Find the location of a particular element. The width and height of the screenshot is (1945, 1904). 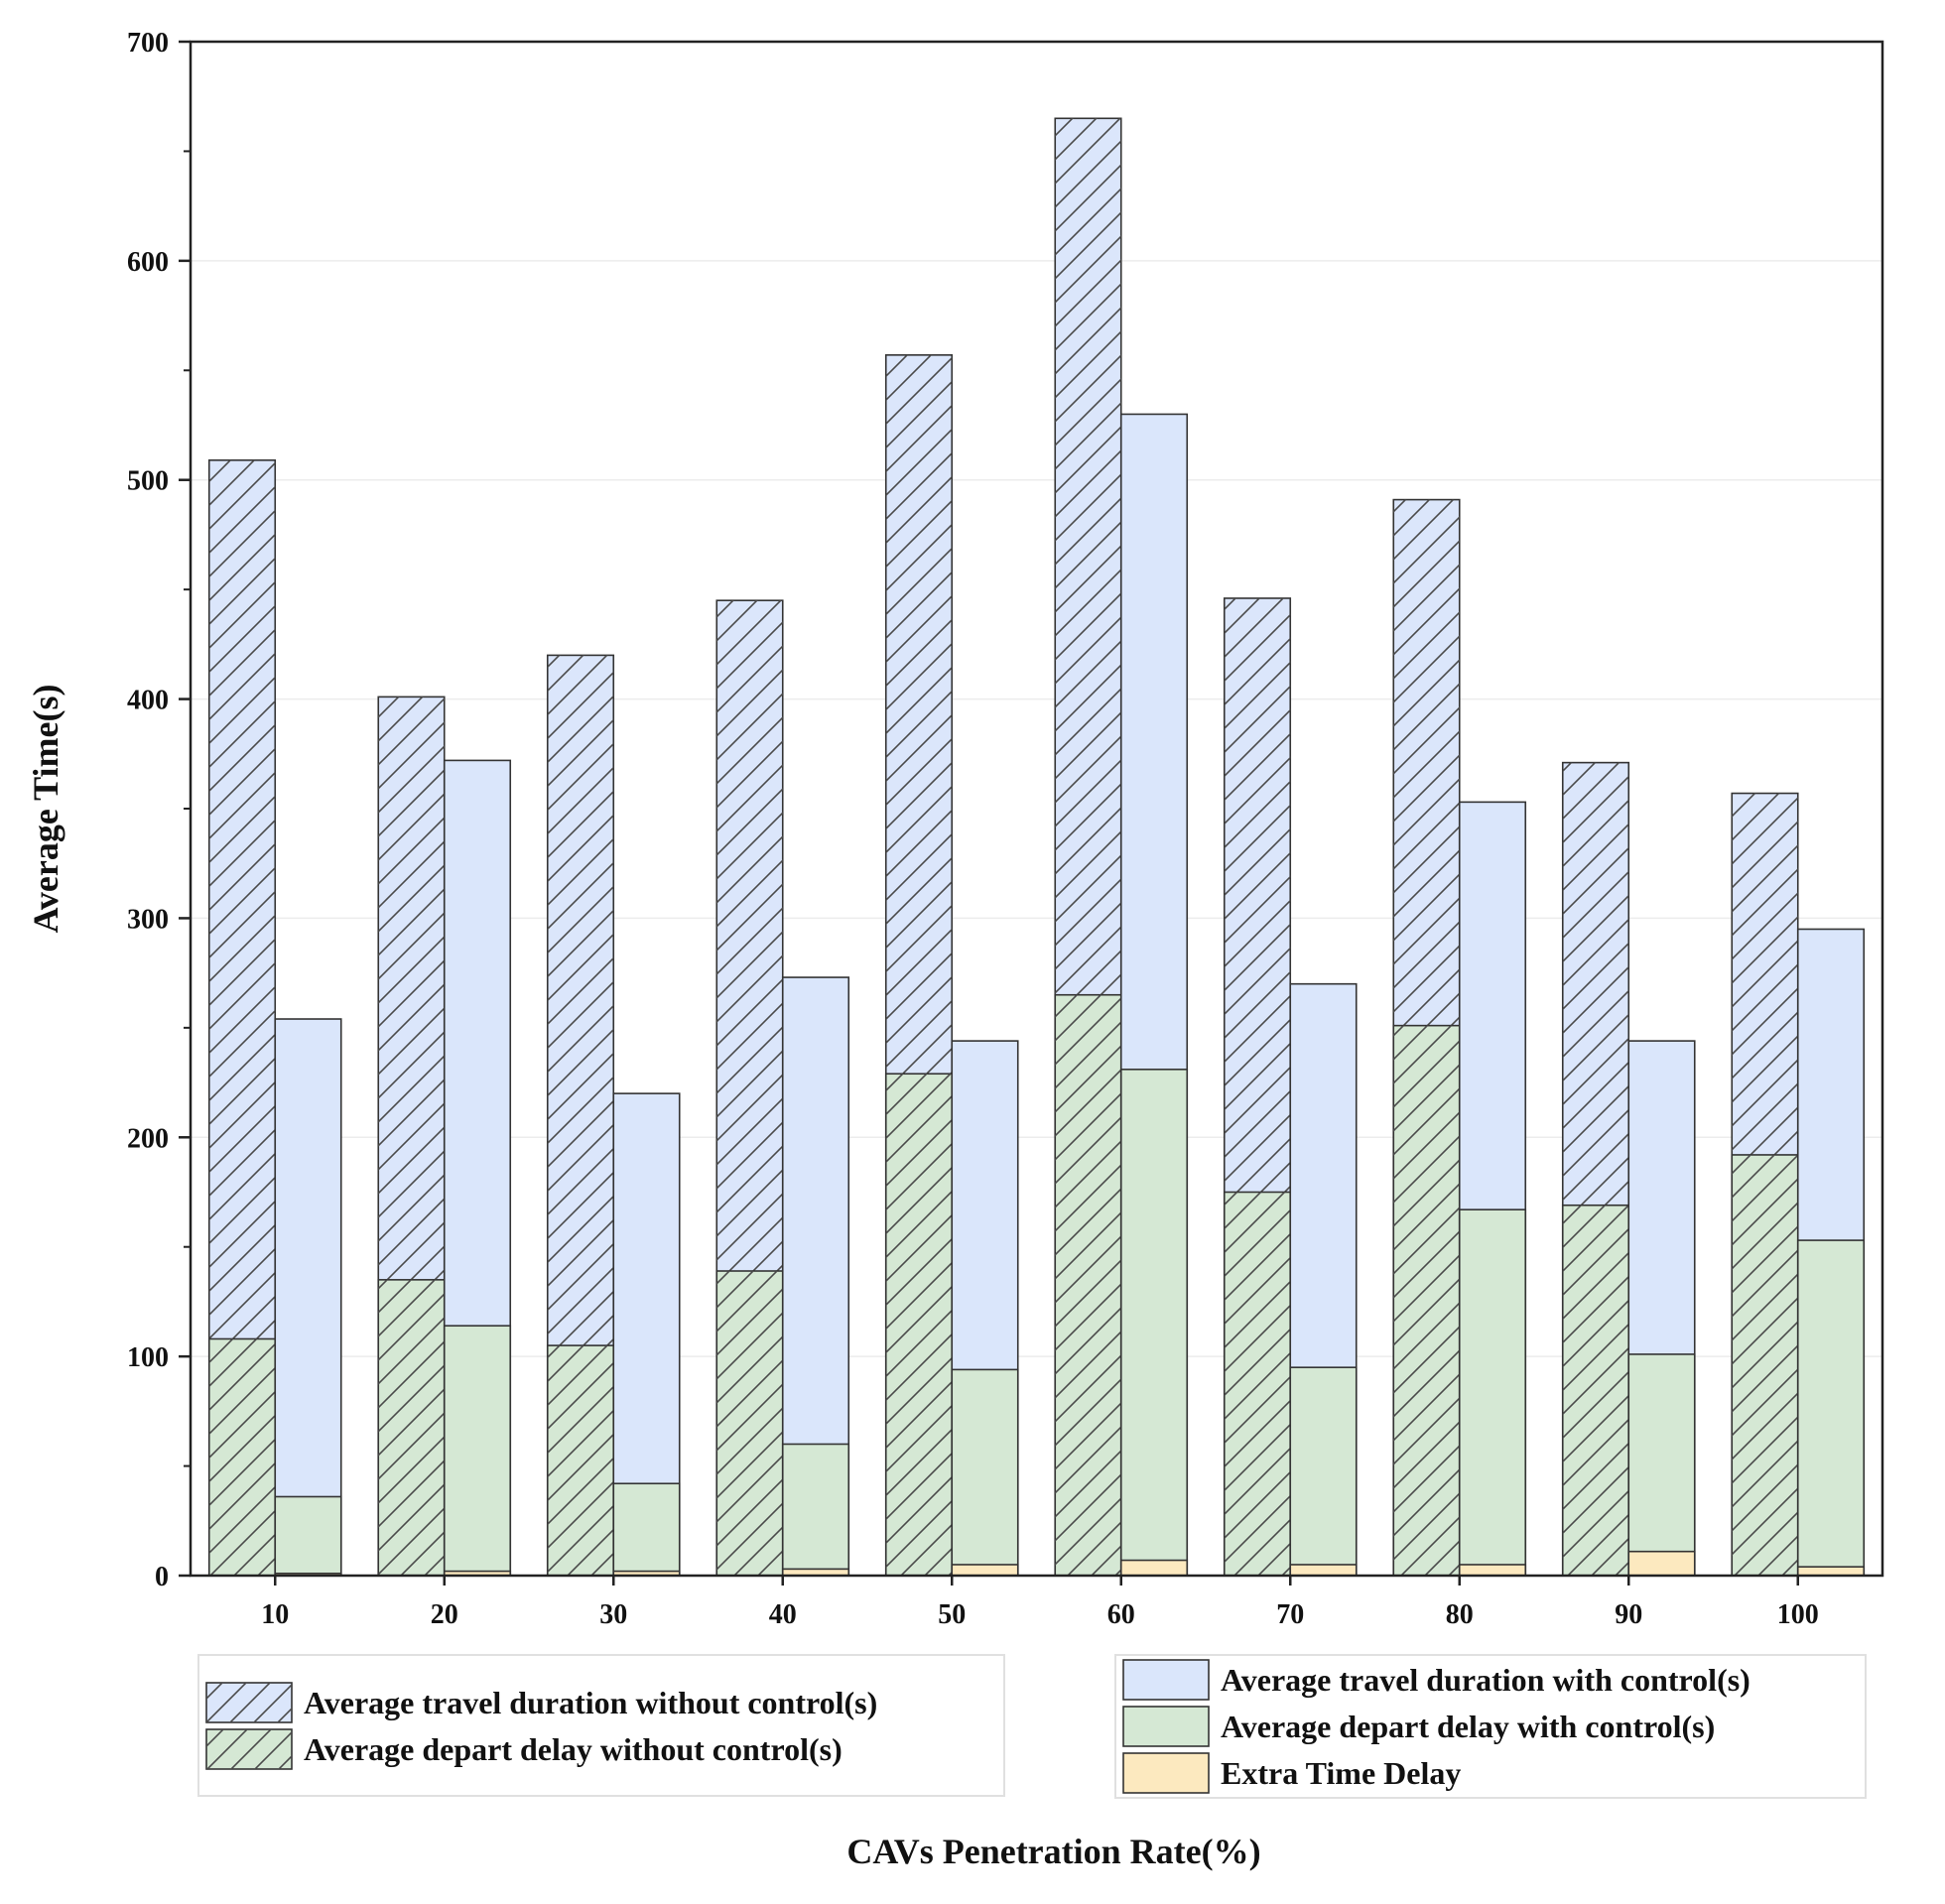

y-tick-label: 100 is located at coordinates (148, 1358).